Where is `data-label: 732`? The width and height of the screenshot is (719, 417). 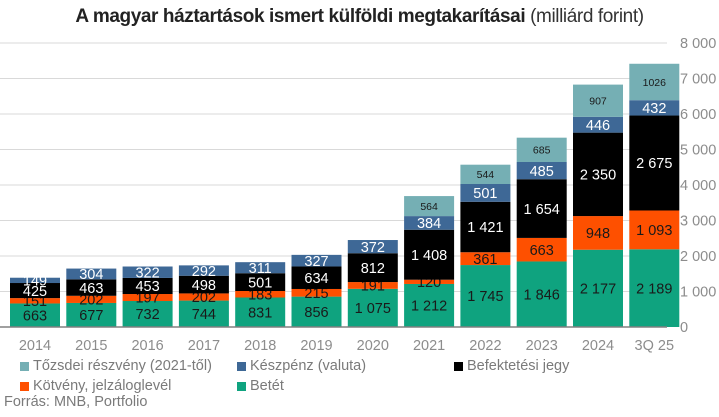 data-label: 732 is located at coordinates (147, 315).